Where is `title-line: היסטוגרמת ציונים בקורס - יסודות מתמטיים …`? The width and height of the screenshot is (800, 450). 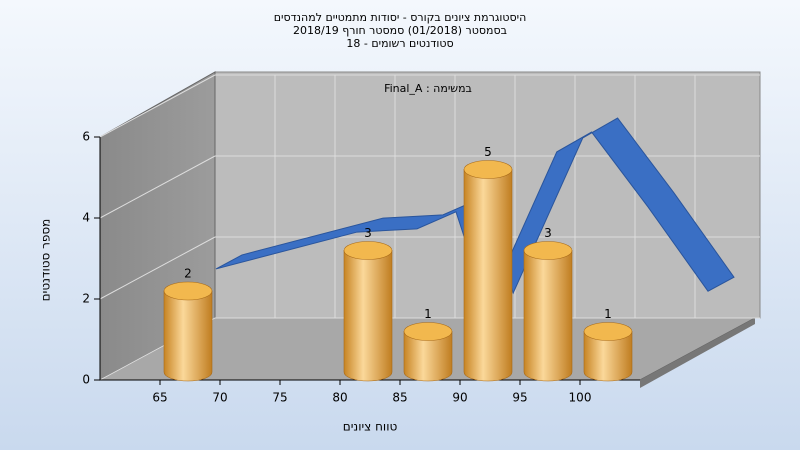 title-line: היסטוגרמת ציונים בקורס - יסודות מתמטיים … is located at coordinates (400, 17).